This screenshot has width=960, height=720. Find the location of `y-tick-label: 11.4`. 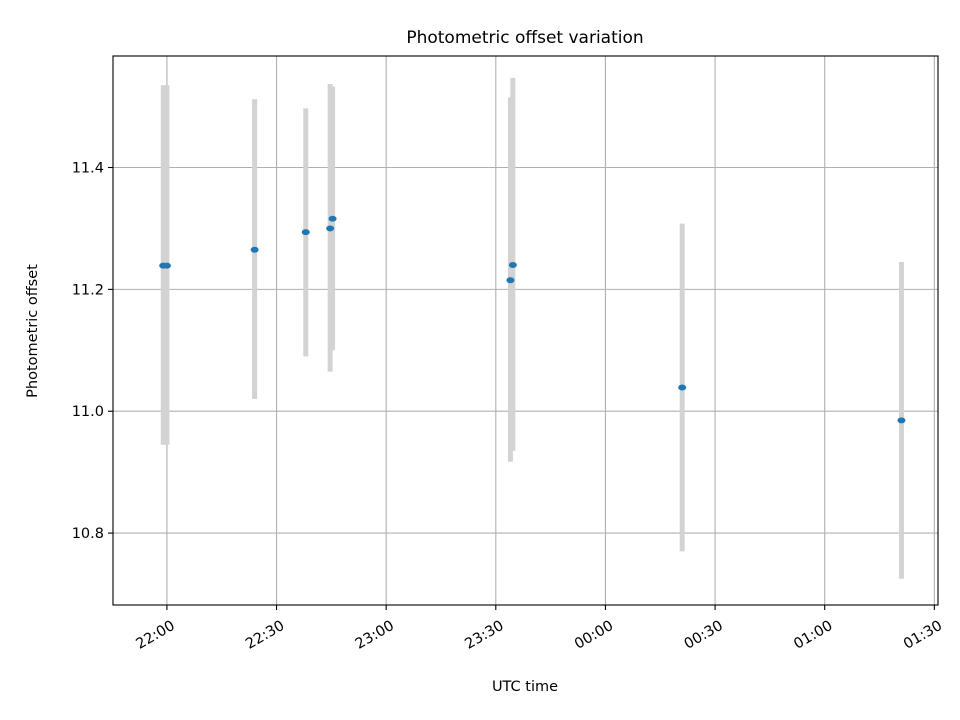

y-tick-label: 11.4 is located at coordinates (88, 169).